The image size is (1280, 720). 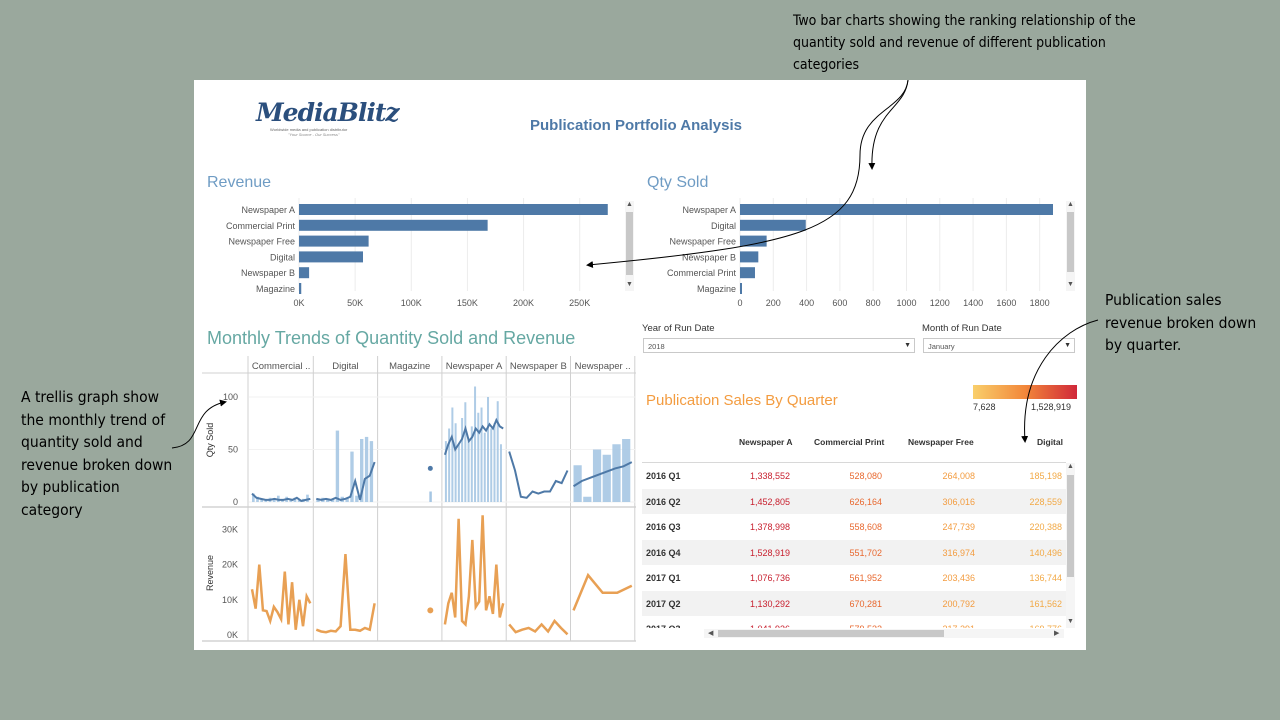 I want to click on sales-hscrollbar: ◀ ▶, so click(x=884, y=633).